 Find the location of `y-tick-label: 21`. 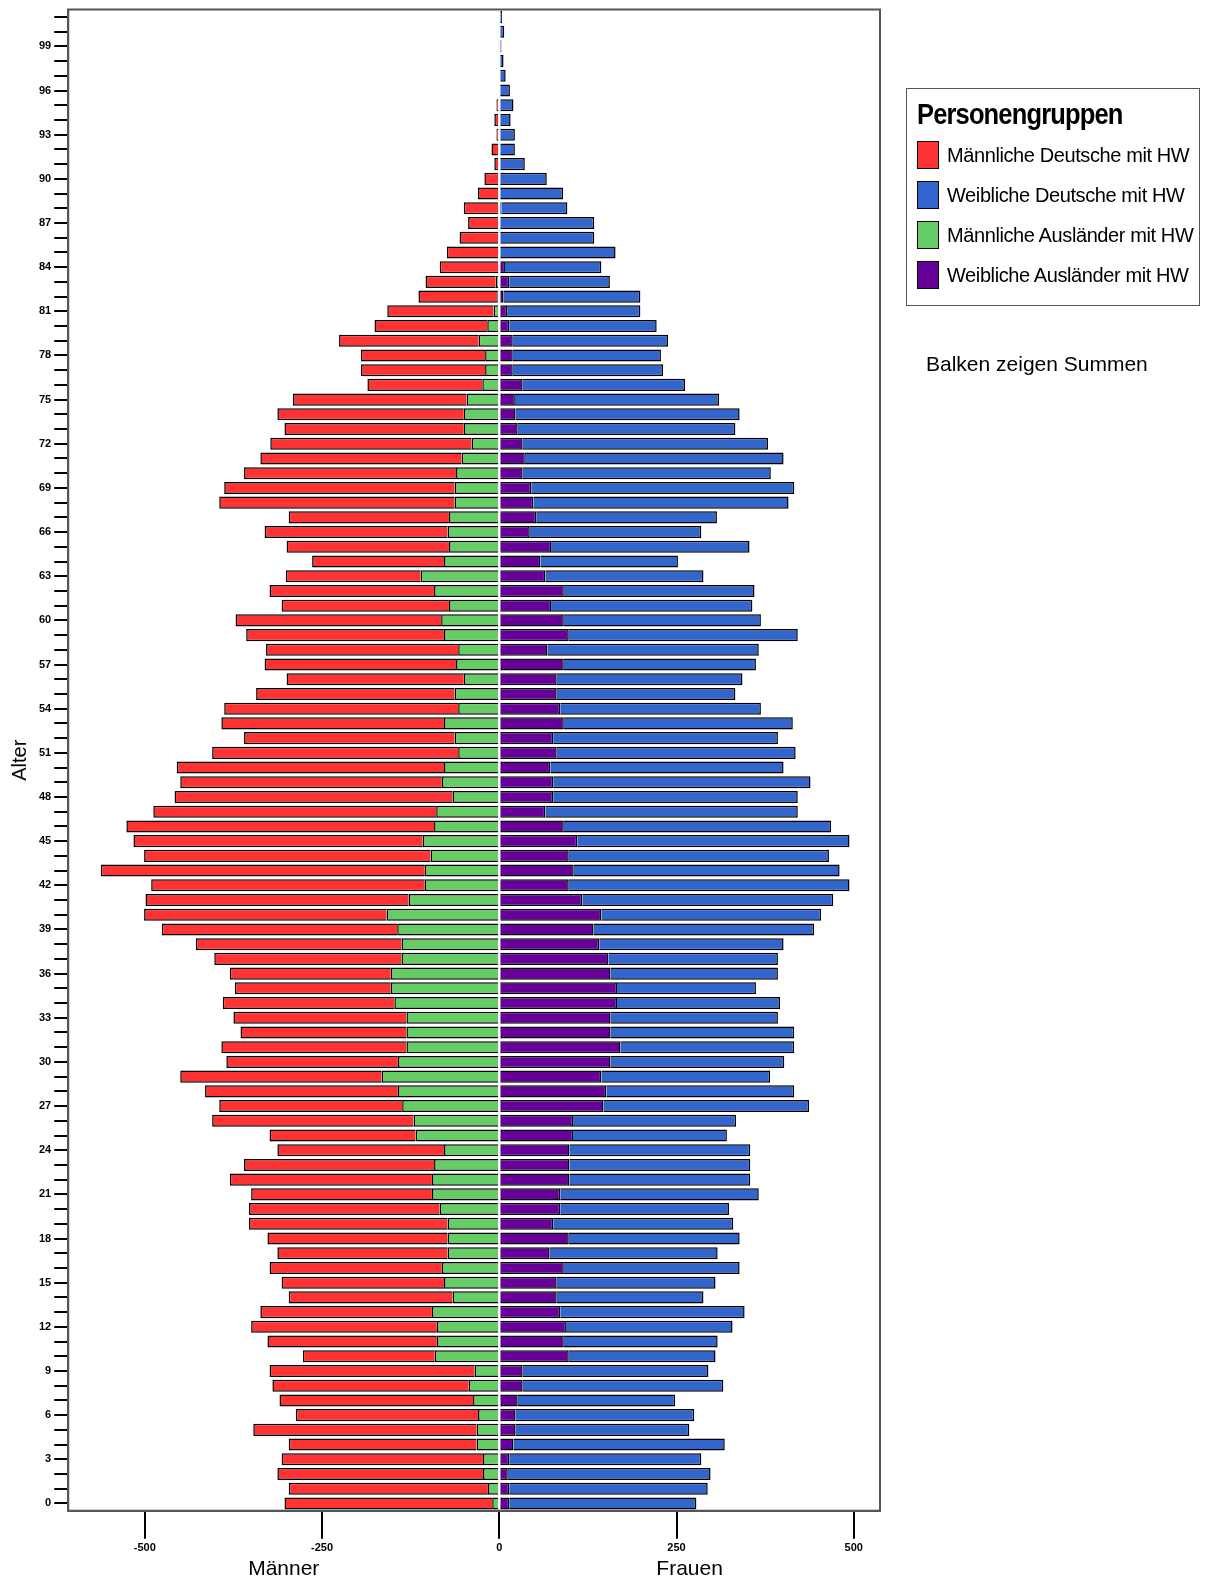

y-tick-label: 21 is located at coordinates (45, 1193).